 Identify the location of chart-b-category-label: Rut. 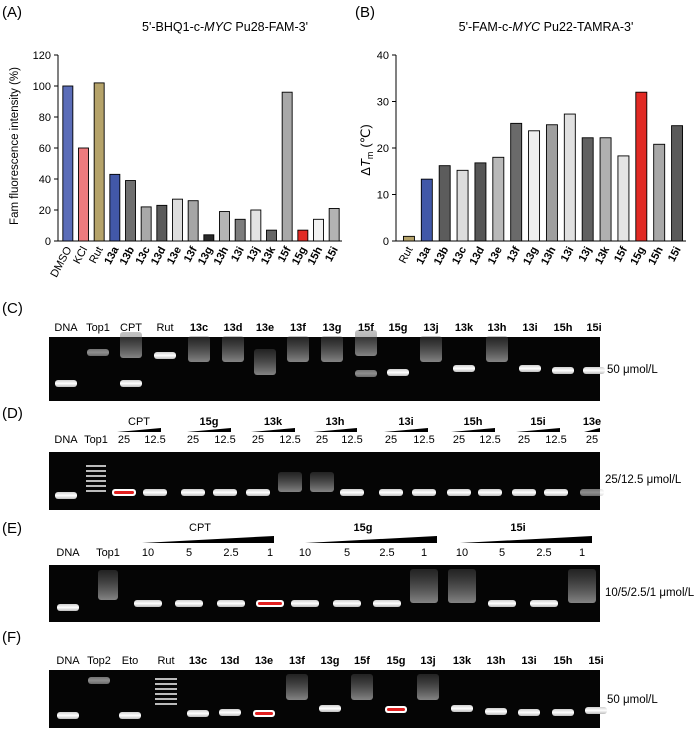
(406, 255).